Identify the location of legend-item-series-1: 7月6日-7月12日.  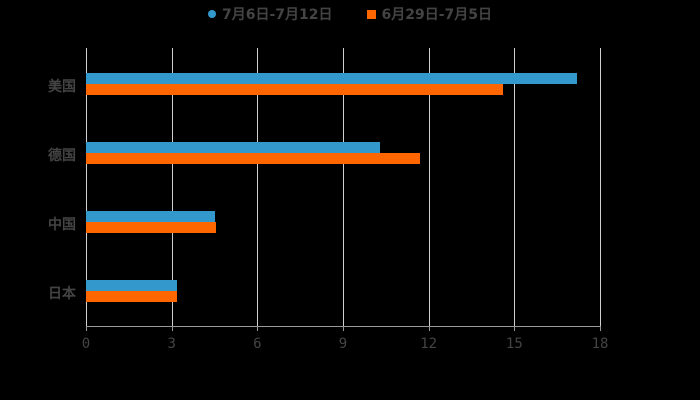
(270, 14).